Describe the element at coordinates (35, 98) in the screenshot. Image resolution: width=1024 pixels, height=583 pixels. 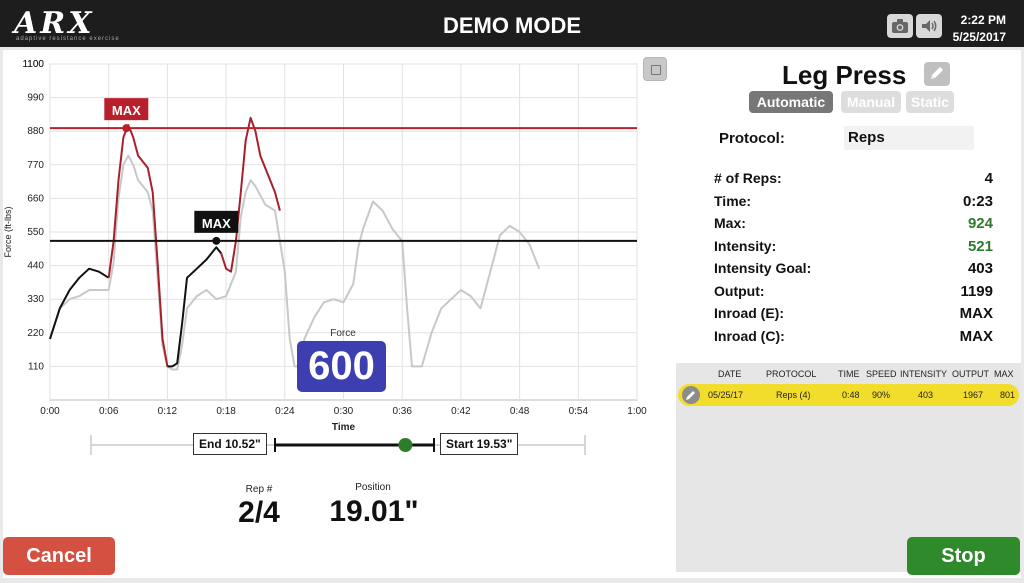
I see `y-tick-label: 990` at that location.